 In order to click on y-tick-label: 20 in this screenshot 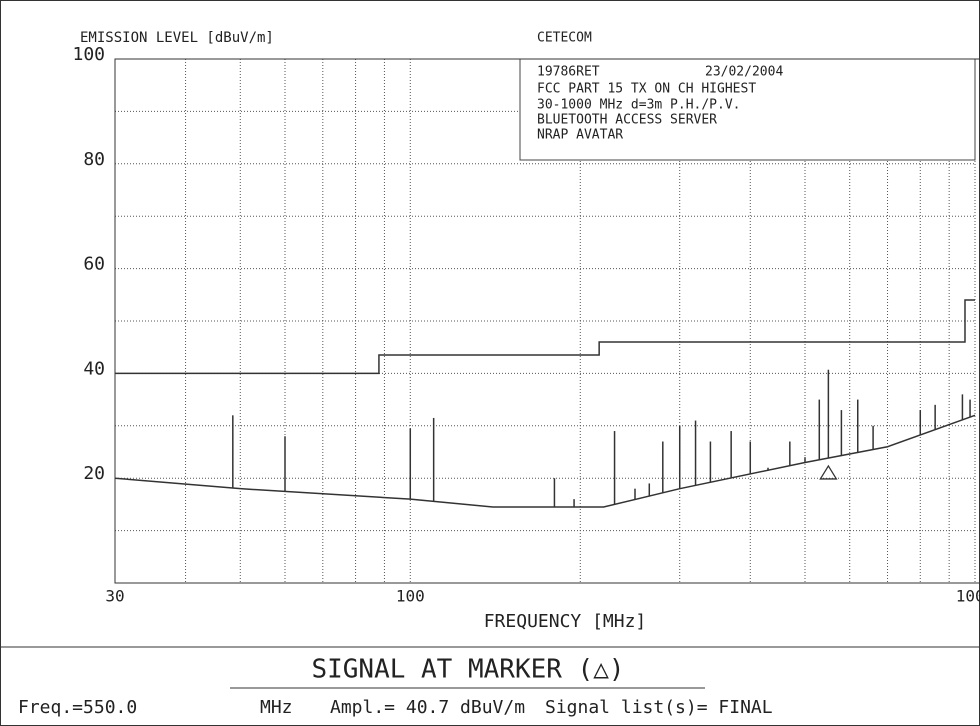, I will do `click(94, 473)`.